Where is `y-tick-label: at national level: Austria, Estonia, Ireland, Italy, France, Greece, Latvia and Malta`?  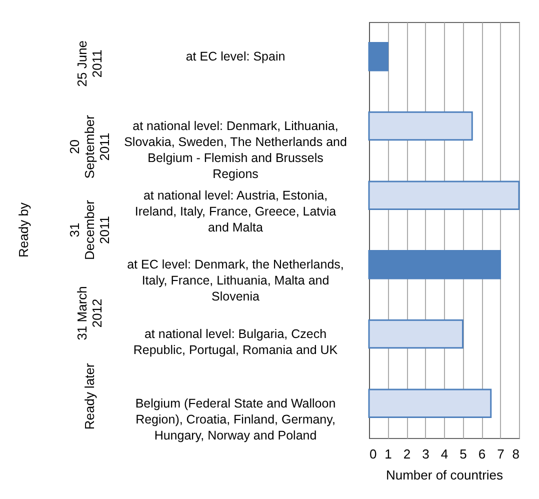 y-tick-label: at national level: Austria, Estonia, Ireland, Italy, France, Greece, Latvia and Malta is located at coordinates (235, 211).